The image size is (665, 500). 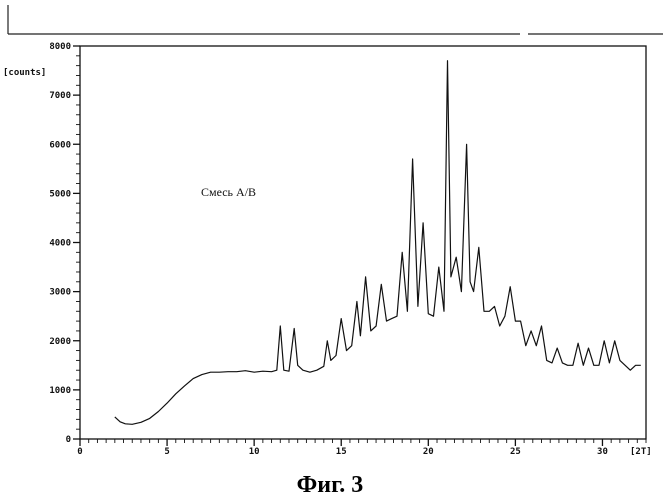 I want to click on x-tick-label: 0, so click(x=79, y=452).